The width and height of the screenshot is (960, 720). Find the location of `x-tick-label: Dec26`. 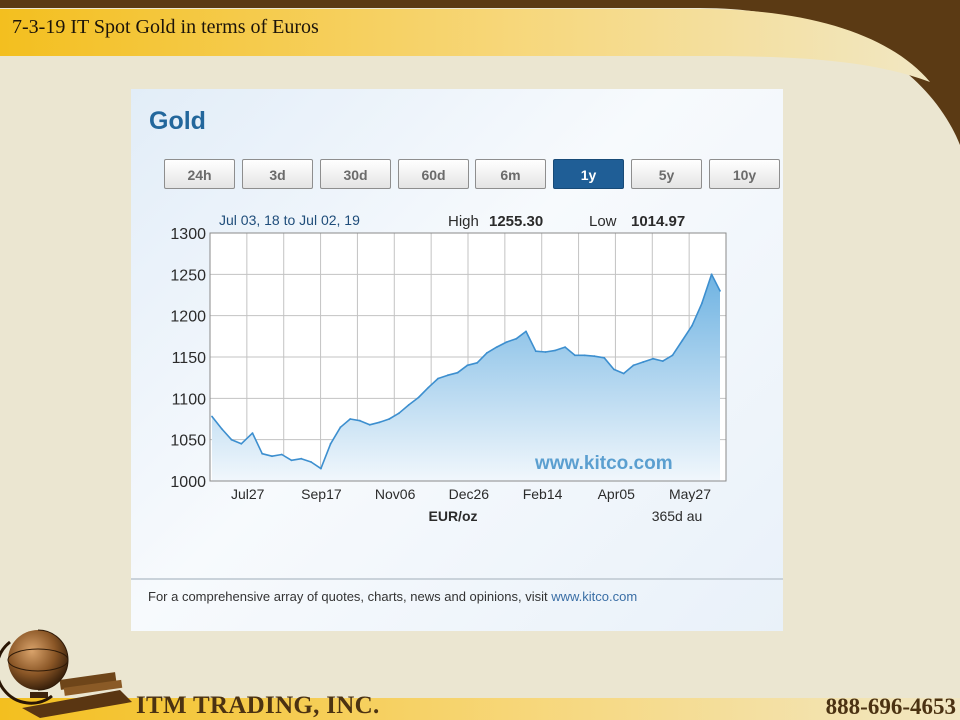

x-tick-label: Dec26 is located at coordinates (469, 494).